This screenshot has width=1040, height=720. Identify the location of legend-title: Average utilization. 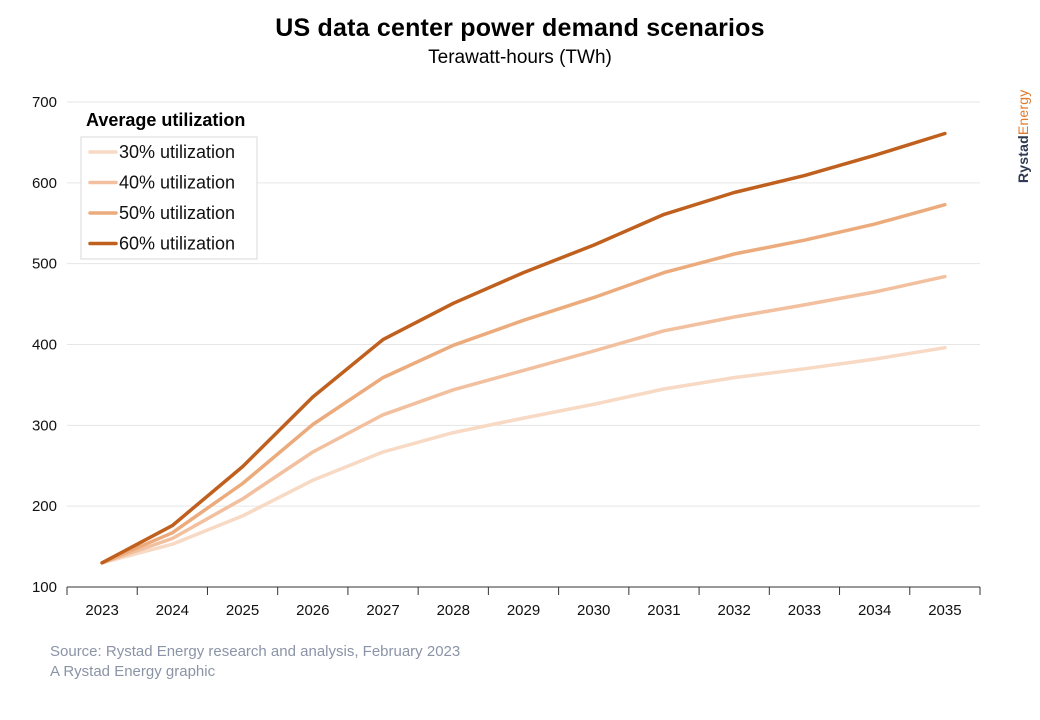
(165, 120).